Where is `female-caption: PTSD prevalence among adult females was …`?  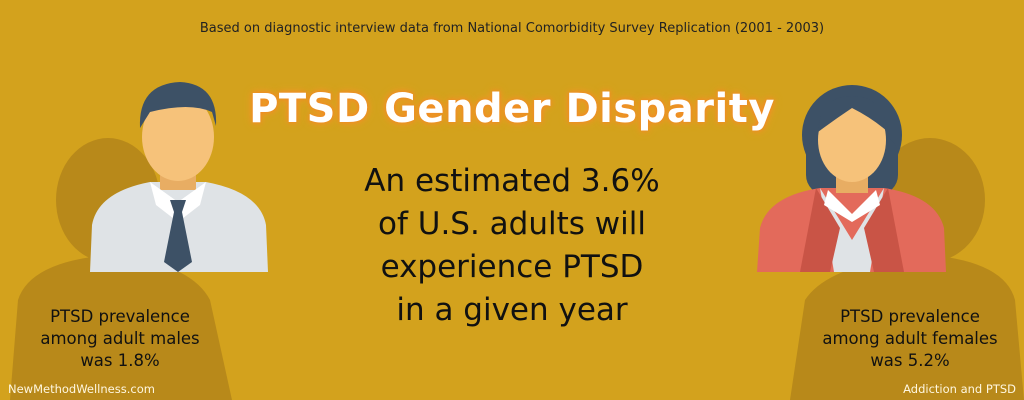
female-caption: PTSD prevalence among adult females was … is located at coordinates (907, 339).